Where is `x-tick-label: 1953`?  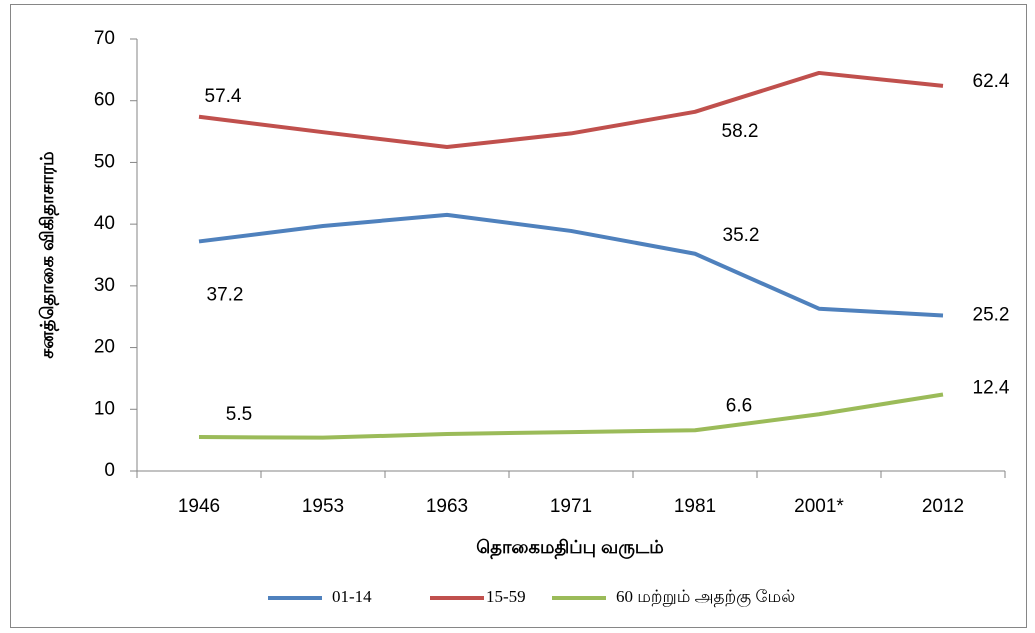
x-tick-label: 1953 is located at coordinates (323, 506).